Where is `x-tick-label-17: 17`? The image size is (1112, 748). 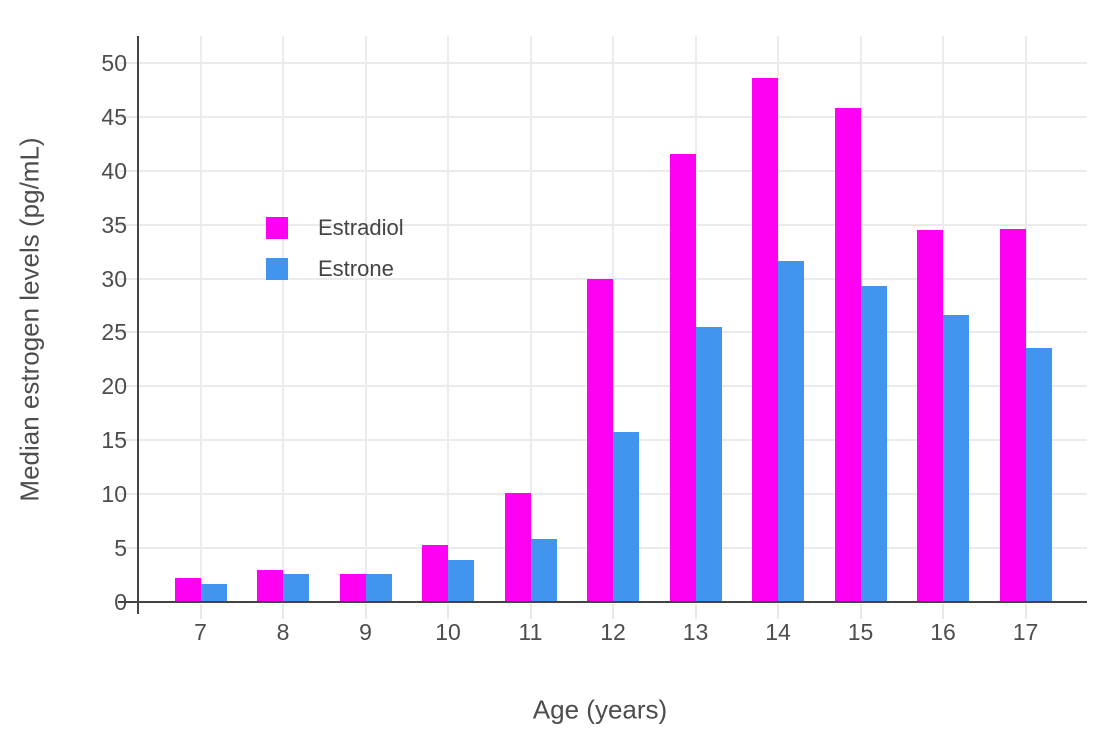 x-tick-label-17: 17 is located at coordinates (1025, 632).